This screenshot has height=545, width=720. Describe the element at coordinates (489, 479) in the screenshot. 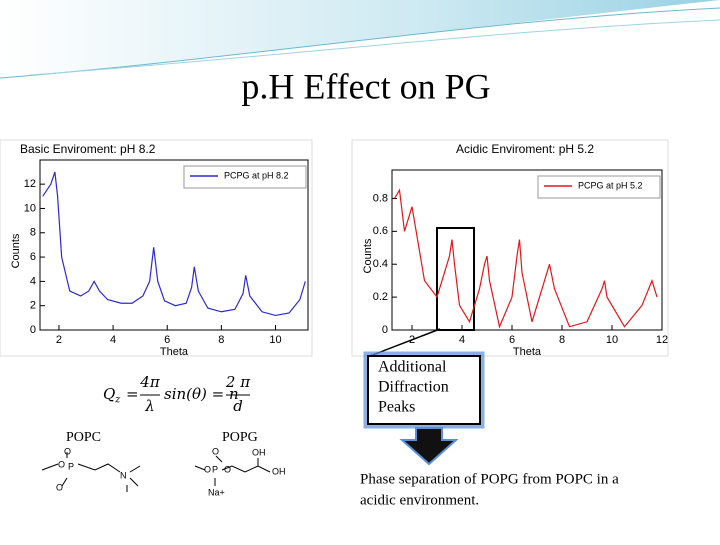

I see `conclusion-line: Phase separation of POPG from POPC in a` at that location.